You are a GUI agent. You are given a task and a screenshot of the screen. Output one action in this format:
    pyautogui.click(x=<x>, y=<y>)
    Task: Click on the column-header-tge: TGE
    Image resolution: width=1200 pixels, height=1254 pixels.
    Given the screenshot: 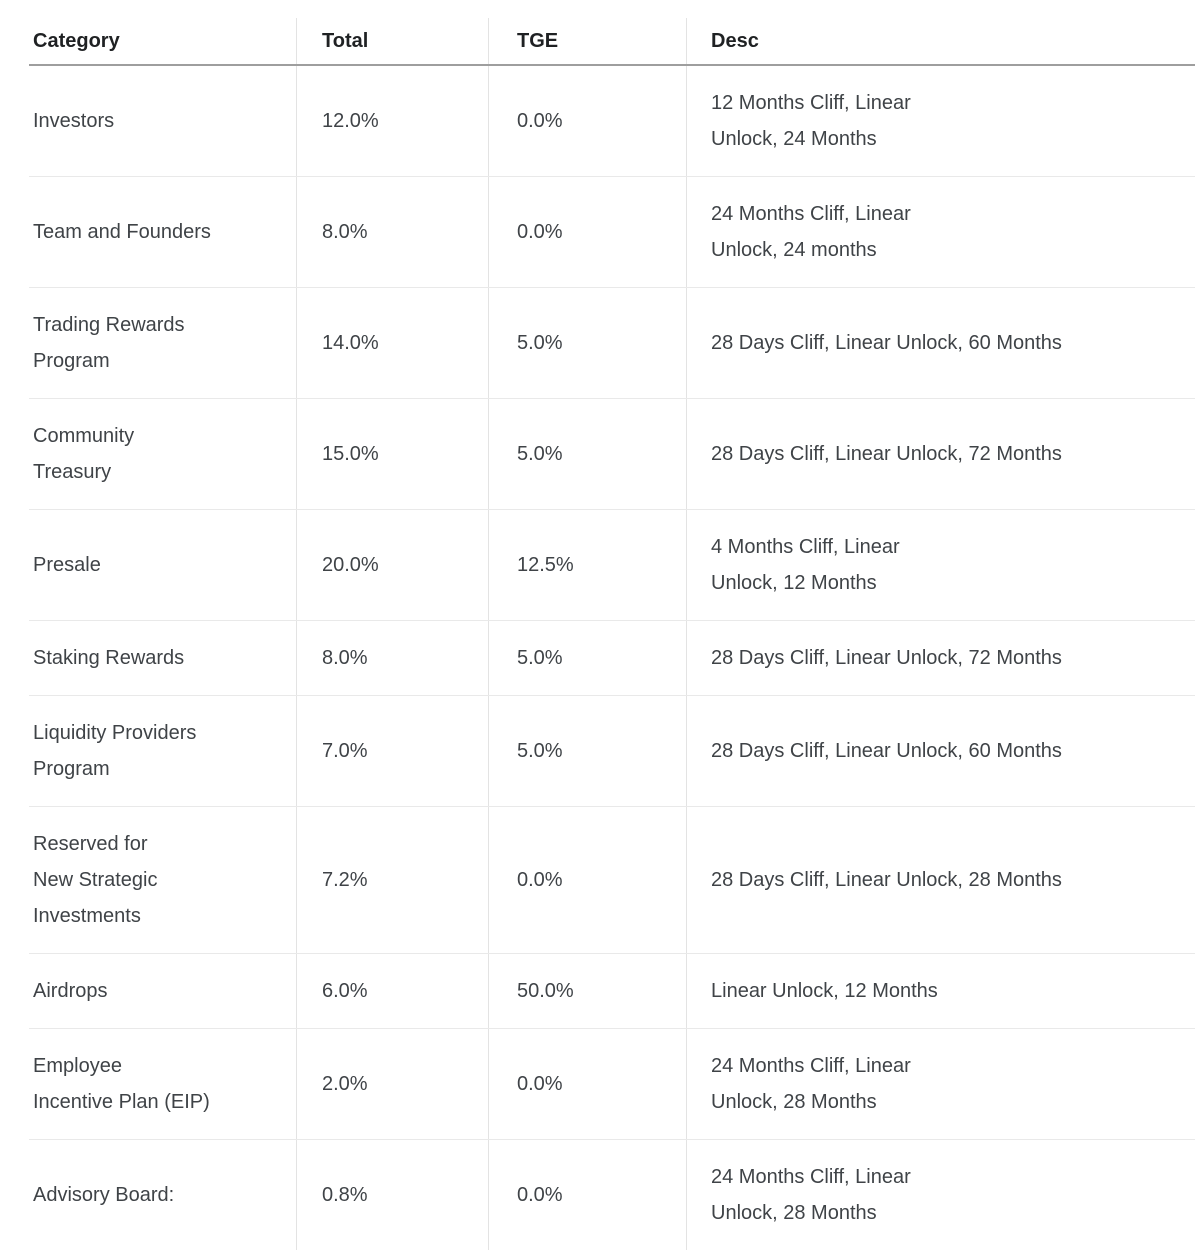 What is the action you would take?
    pyautogui.click(x=587, y=41)
    